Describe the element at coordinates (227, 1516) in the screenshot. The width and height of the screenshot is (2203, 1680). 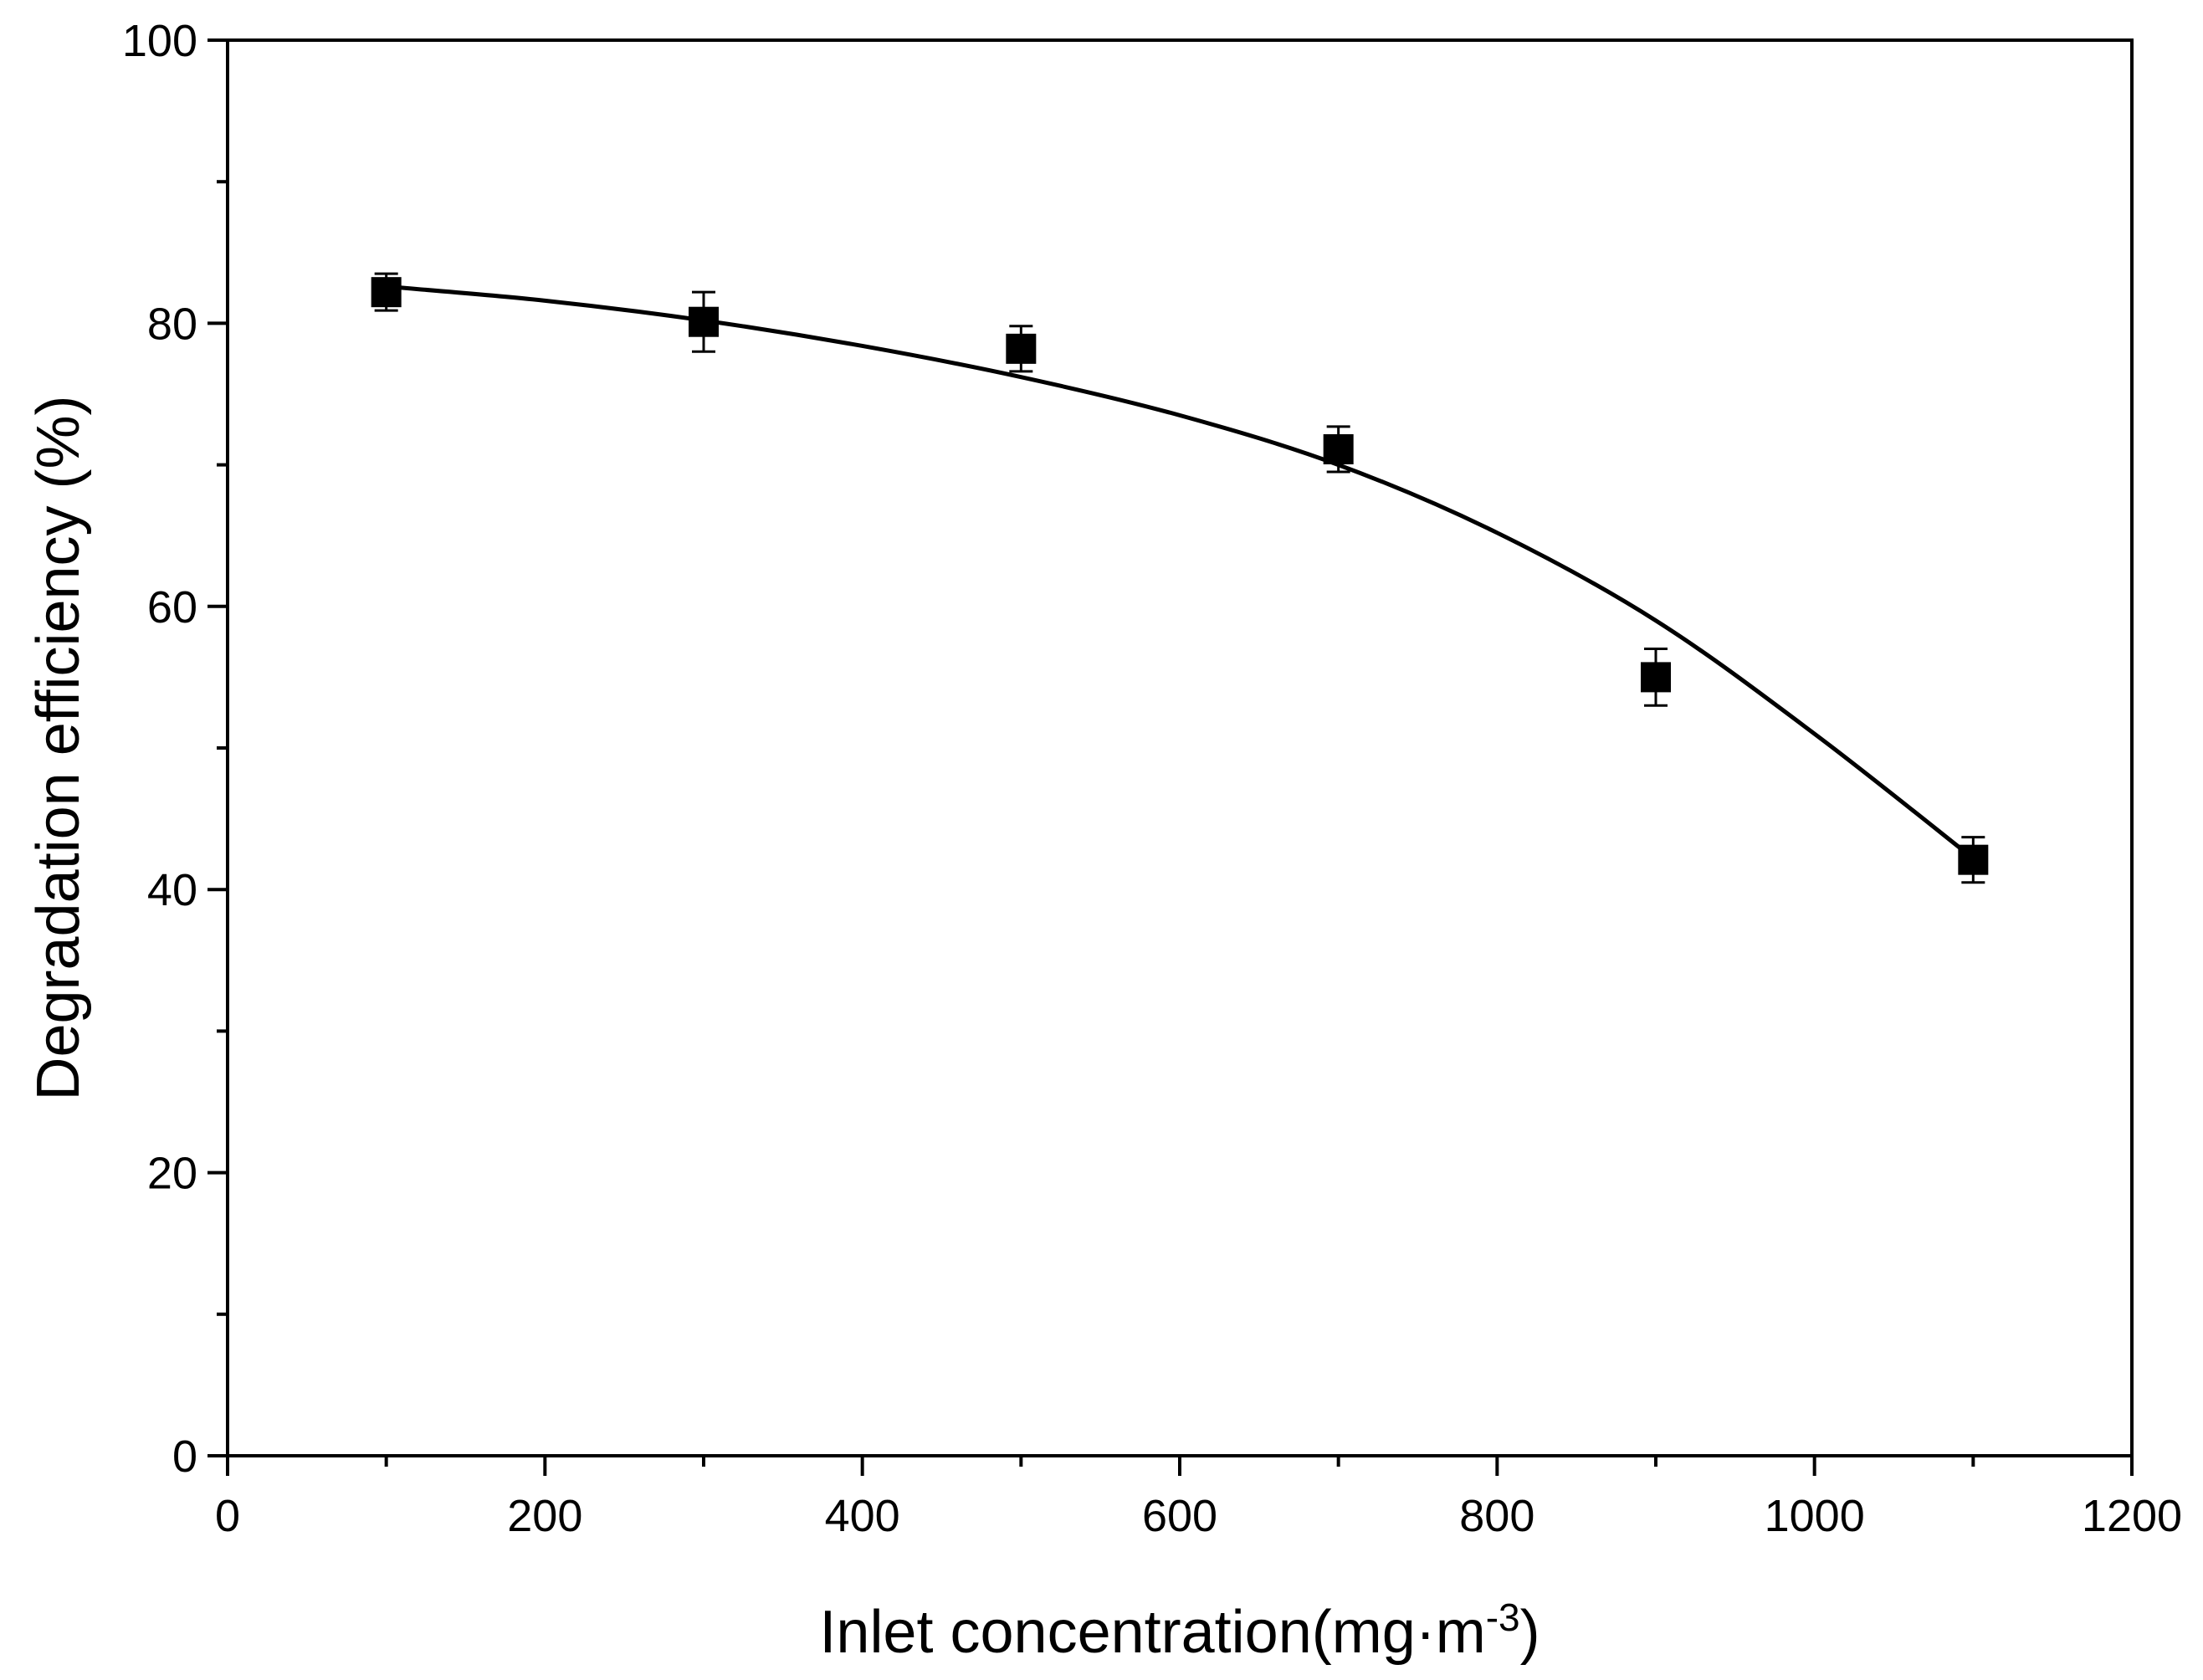
I see `x-tick-label: 0` at that location.